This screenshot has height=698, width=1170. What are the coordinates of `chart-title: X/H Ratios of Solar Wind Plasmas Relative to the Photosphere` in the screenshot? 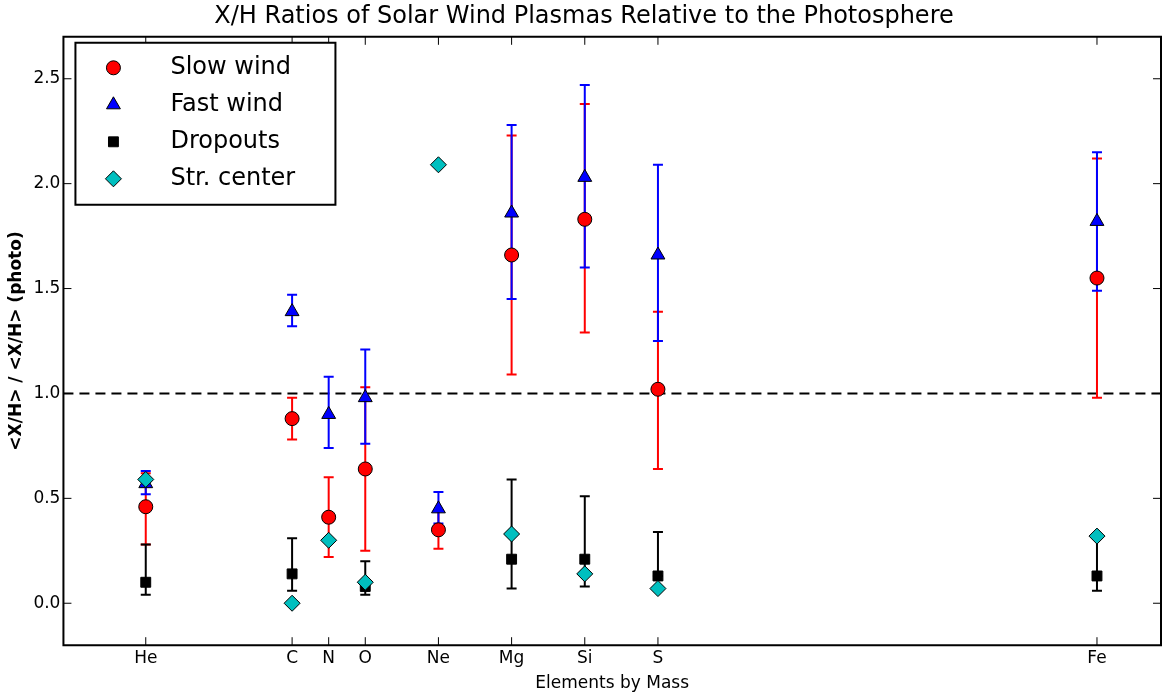 It's located at (584, 14).